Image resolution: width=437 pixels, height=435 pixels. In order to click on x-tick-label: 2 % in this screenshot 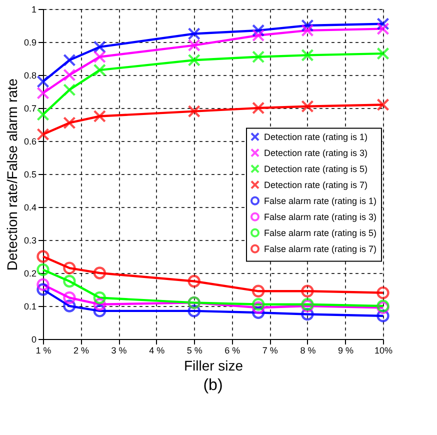, I will do `click(82, 351)`.